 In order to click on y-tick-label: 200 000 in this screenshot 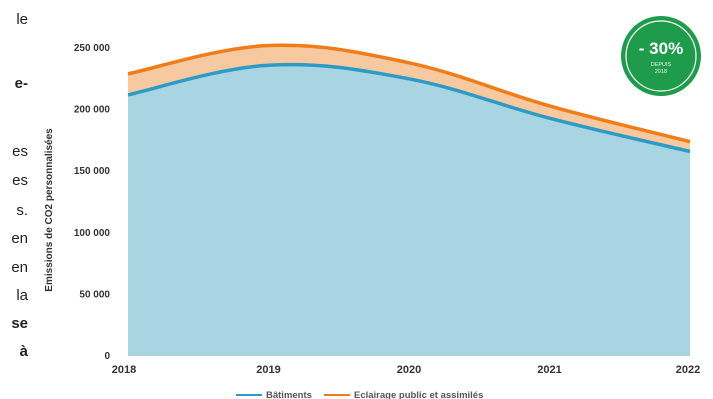, I will do `click(92, 110)`.